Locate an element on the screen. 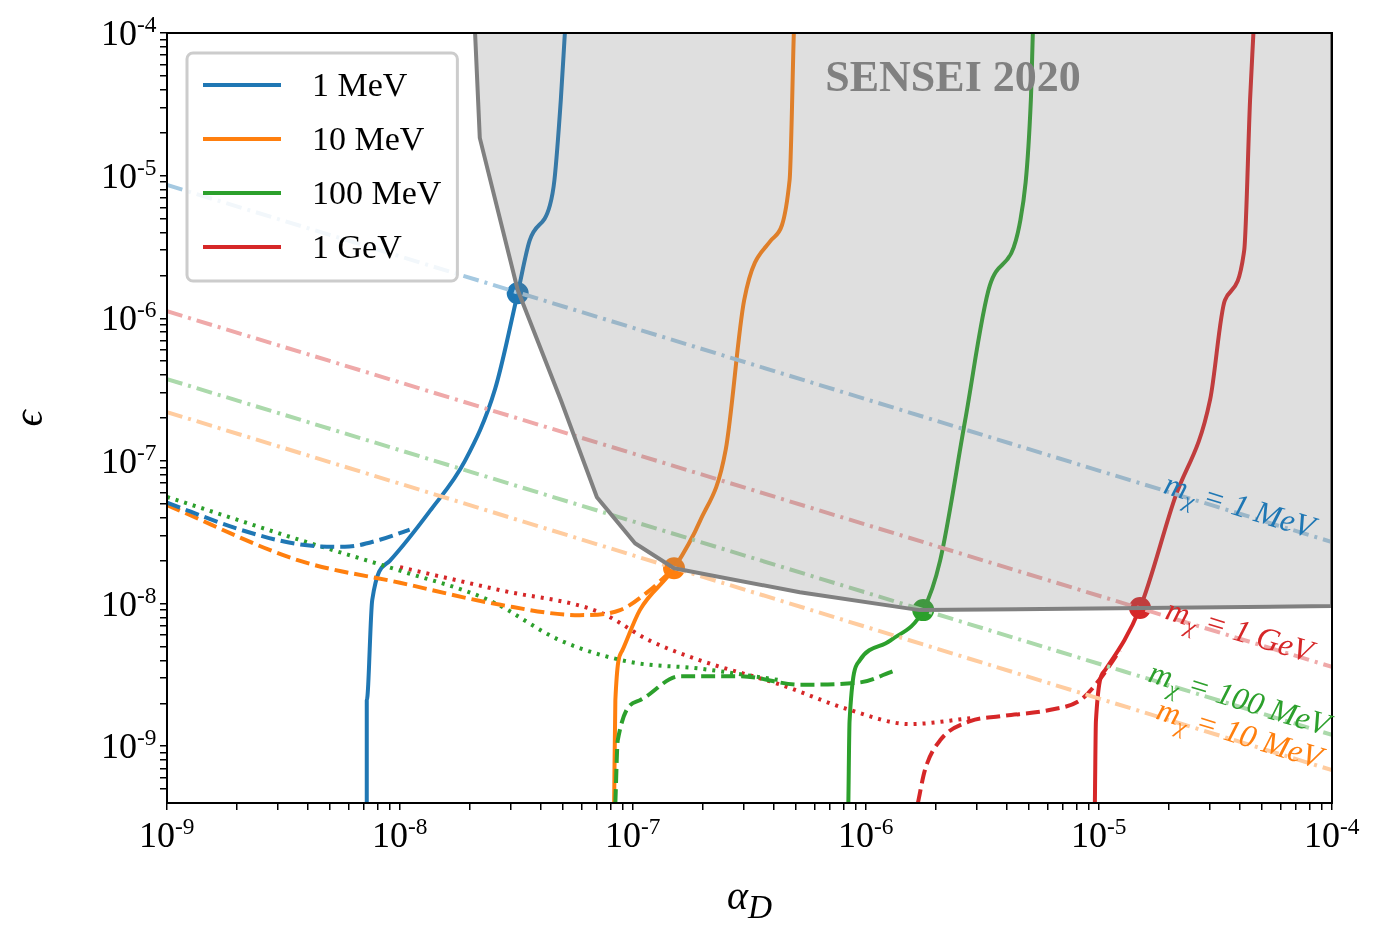 The width and height of the screenshot is (1378, 925). annotation: mχ = 1 MeV is located at coordinates (1241, 505).